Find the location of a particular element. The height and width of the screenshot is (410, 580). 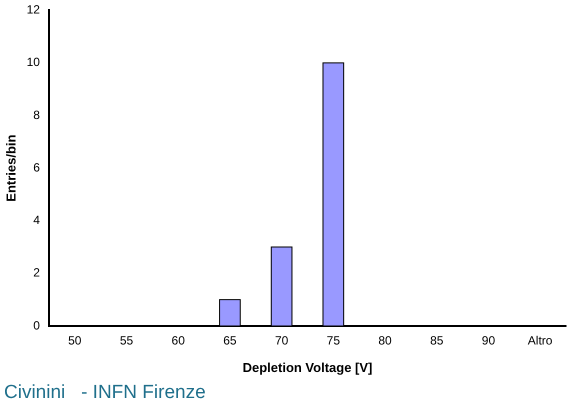

x-tick-label: 85 is located at coordinates (437, 341).